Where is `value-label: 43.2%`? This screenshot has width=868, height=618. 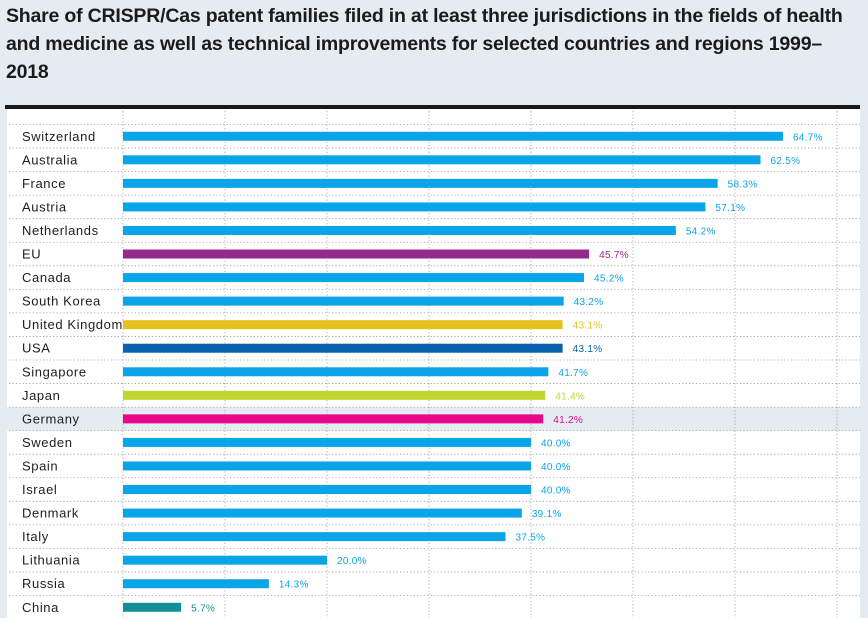 value-label: 43.2% is located at coordinates (589, 302).